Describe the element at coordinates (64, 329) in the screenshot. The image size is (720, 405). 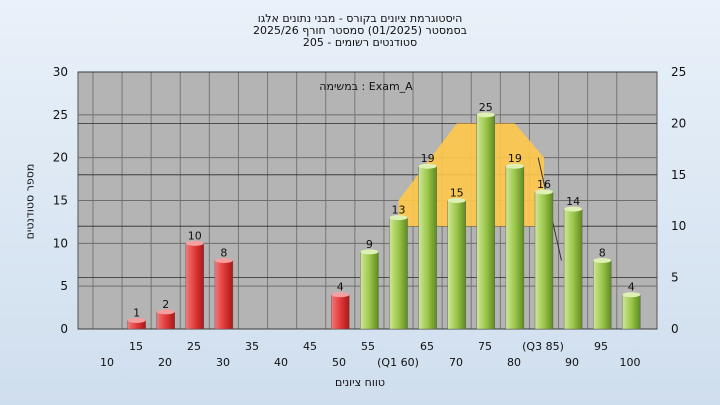
I see `y-tick-label: 0` at that location.